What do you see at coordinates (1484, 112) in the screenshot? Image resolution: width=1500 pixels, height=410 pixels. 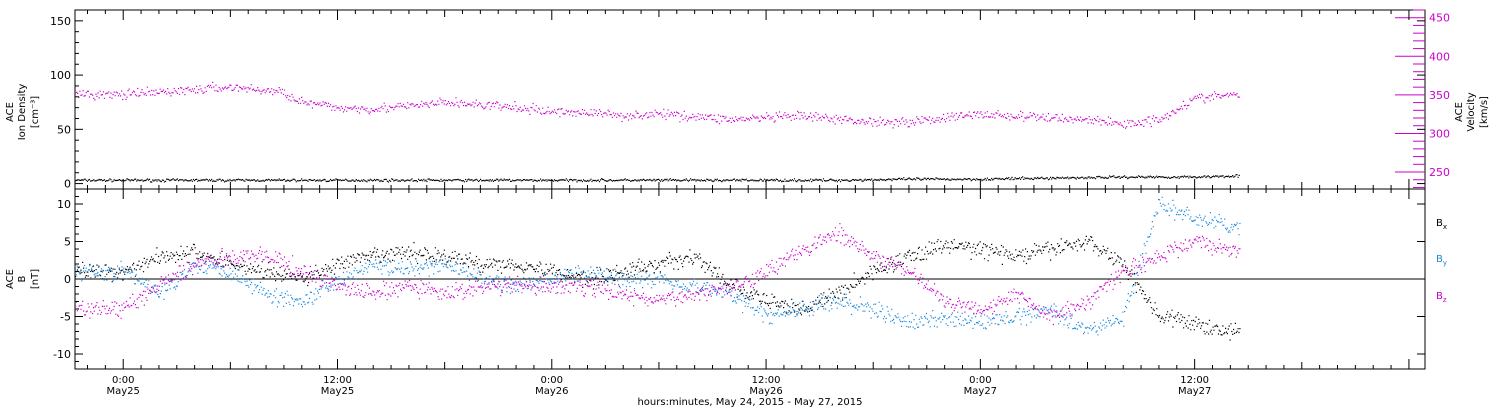 I see `velocity-axis-label-3: [km/s]` at bounding box center [1484, 112].